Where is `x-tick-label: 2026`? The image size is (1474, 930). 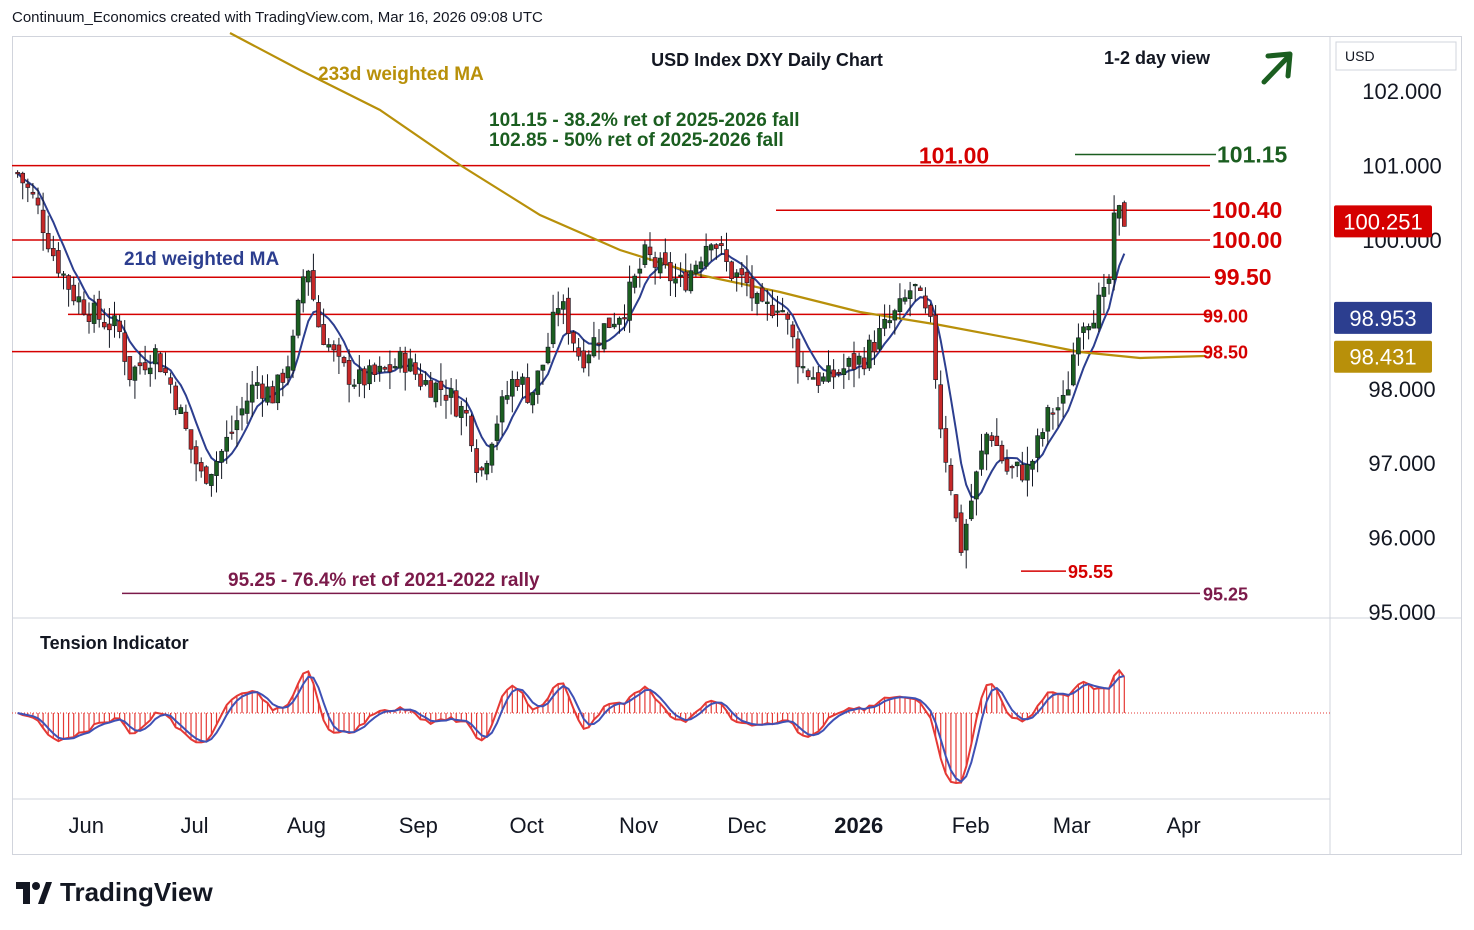
x-tick-label: 2026 is located at coordinates (858, 825).